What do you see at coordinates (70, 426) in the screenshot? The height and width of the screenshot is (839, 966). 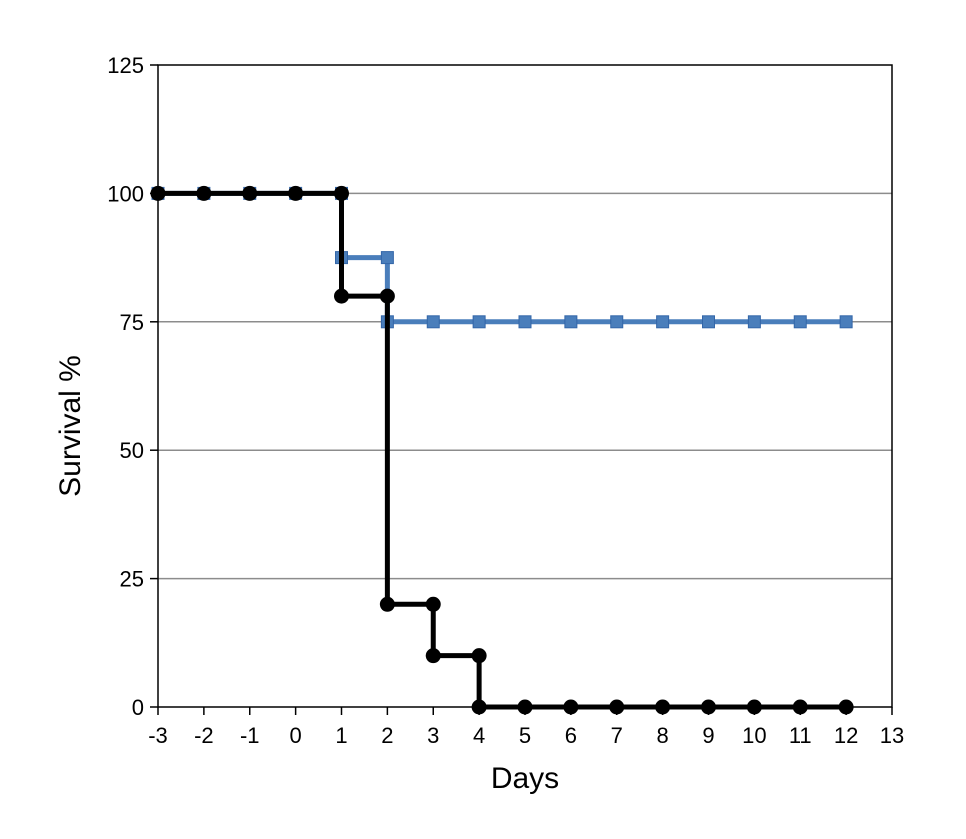 I see `y-axis-title: Survival %` at bounding box center [70, 426].